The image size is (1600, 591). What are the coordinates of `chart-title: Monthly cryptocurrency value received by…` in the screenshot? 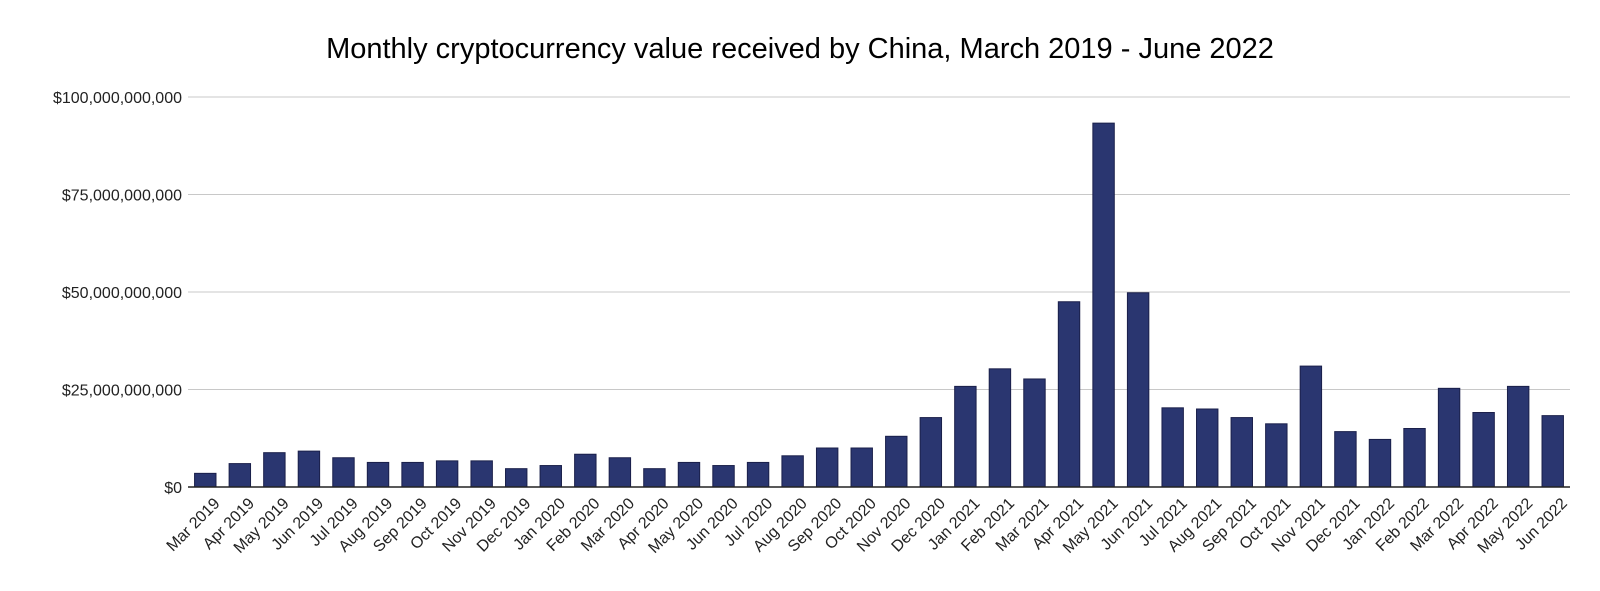 It's located at (800, 49).